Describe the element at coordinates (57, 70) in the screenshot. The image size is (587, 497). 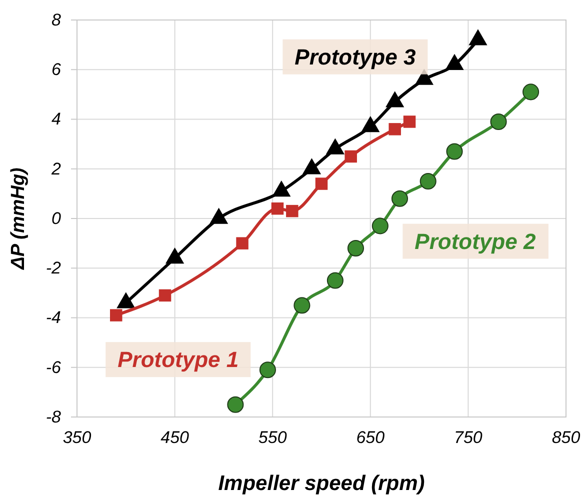
I see `y-tick-label: 6` at that location.